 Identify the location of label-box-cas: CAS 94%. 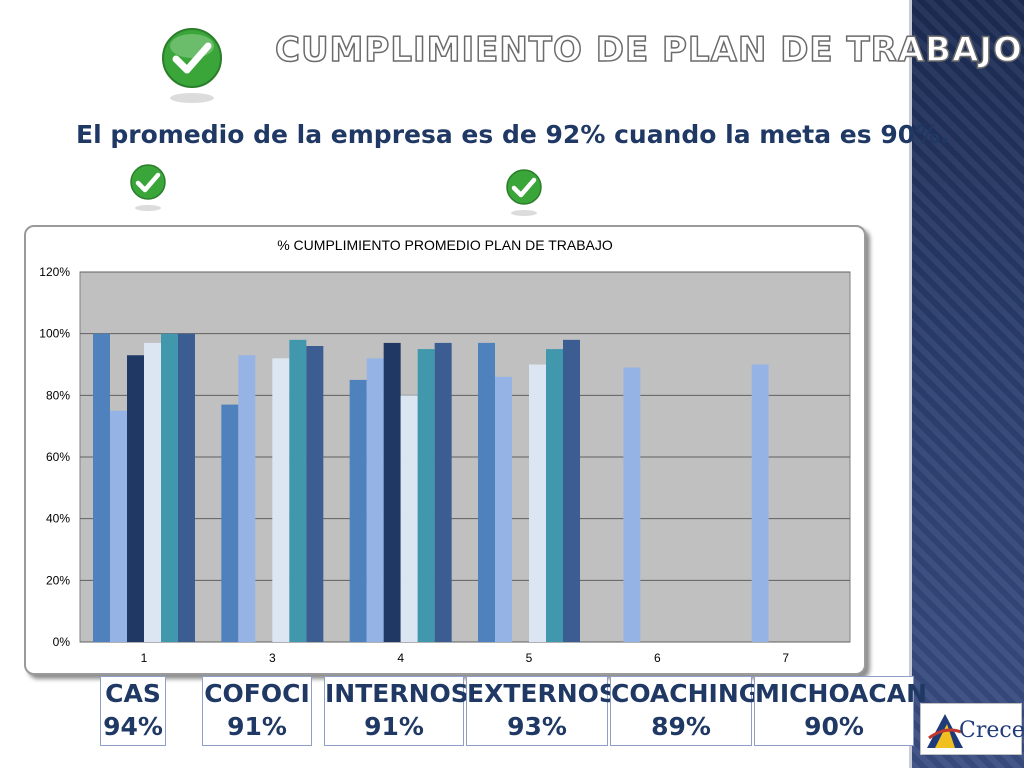
(133, 711).